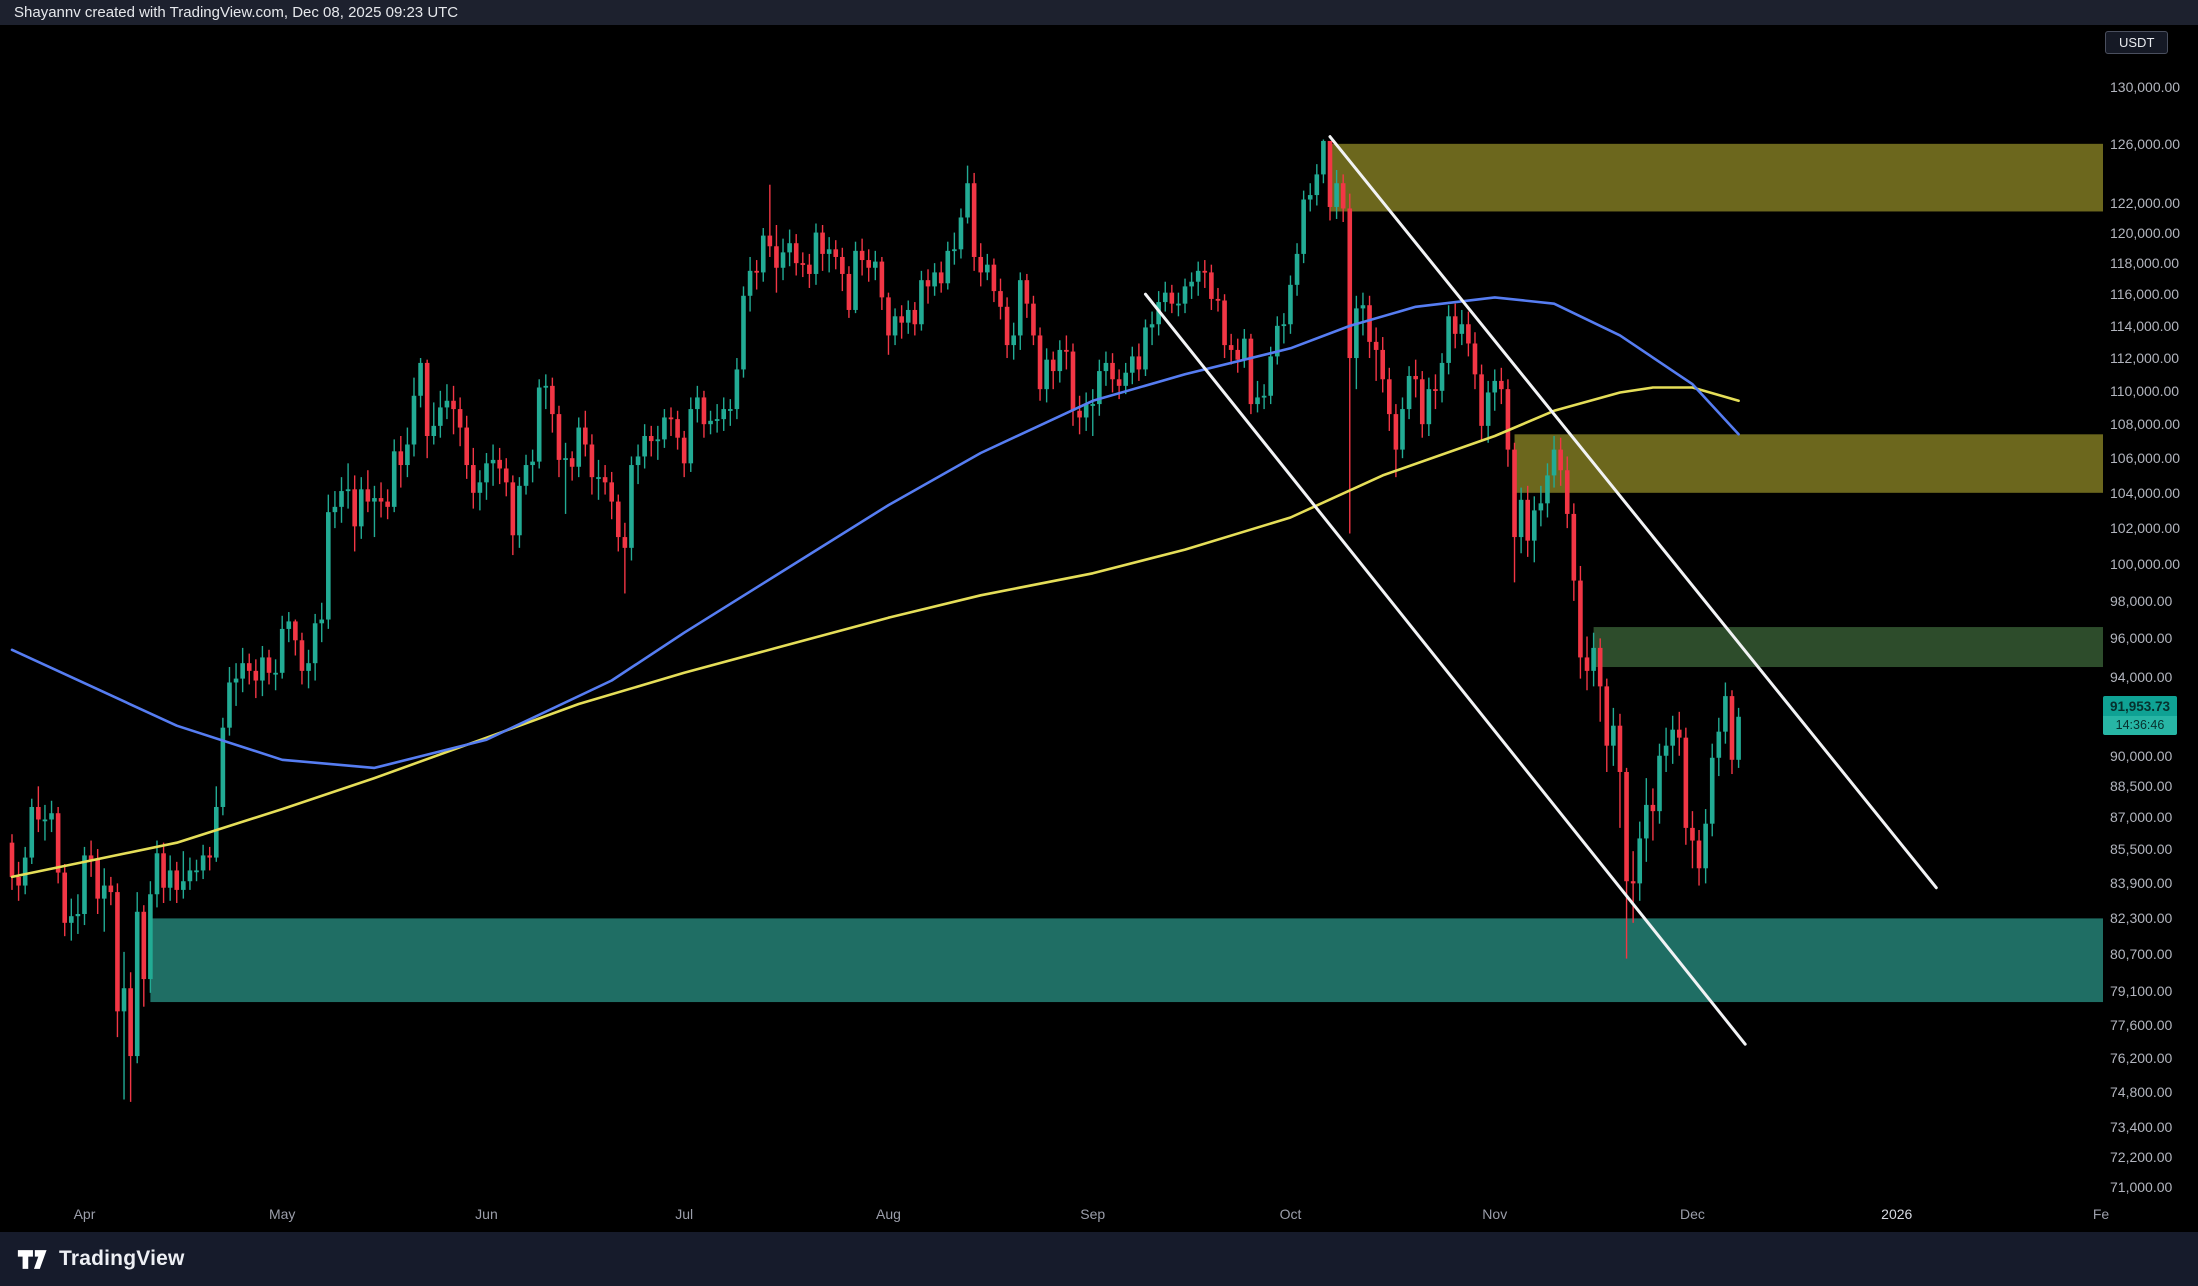  What do you see at coordinates (2141, 676) in the screenshot?
I see `price-tick-label: 94,000.00` at bounding box center [2141, 676].